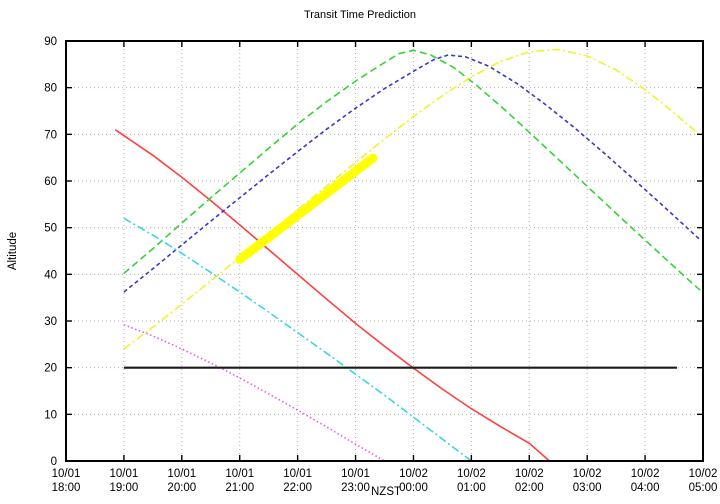 The height and width of the screenshot is (504, 720). I want to click on x-tick-label-time: 03:00, so click(587, 488).